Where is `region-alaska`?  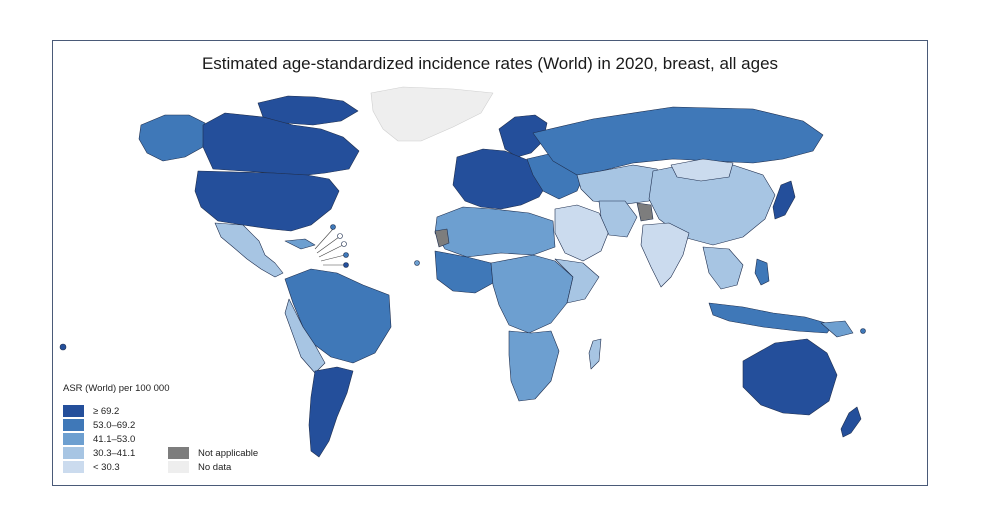
region-alaska is located at coordinates (172, 138).